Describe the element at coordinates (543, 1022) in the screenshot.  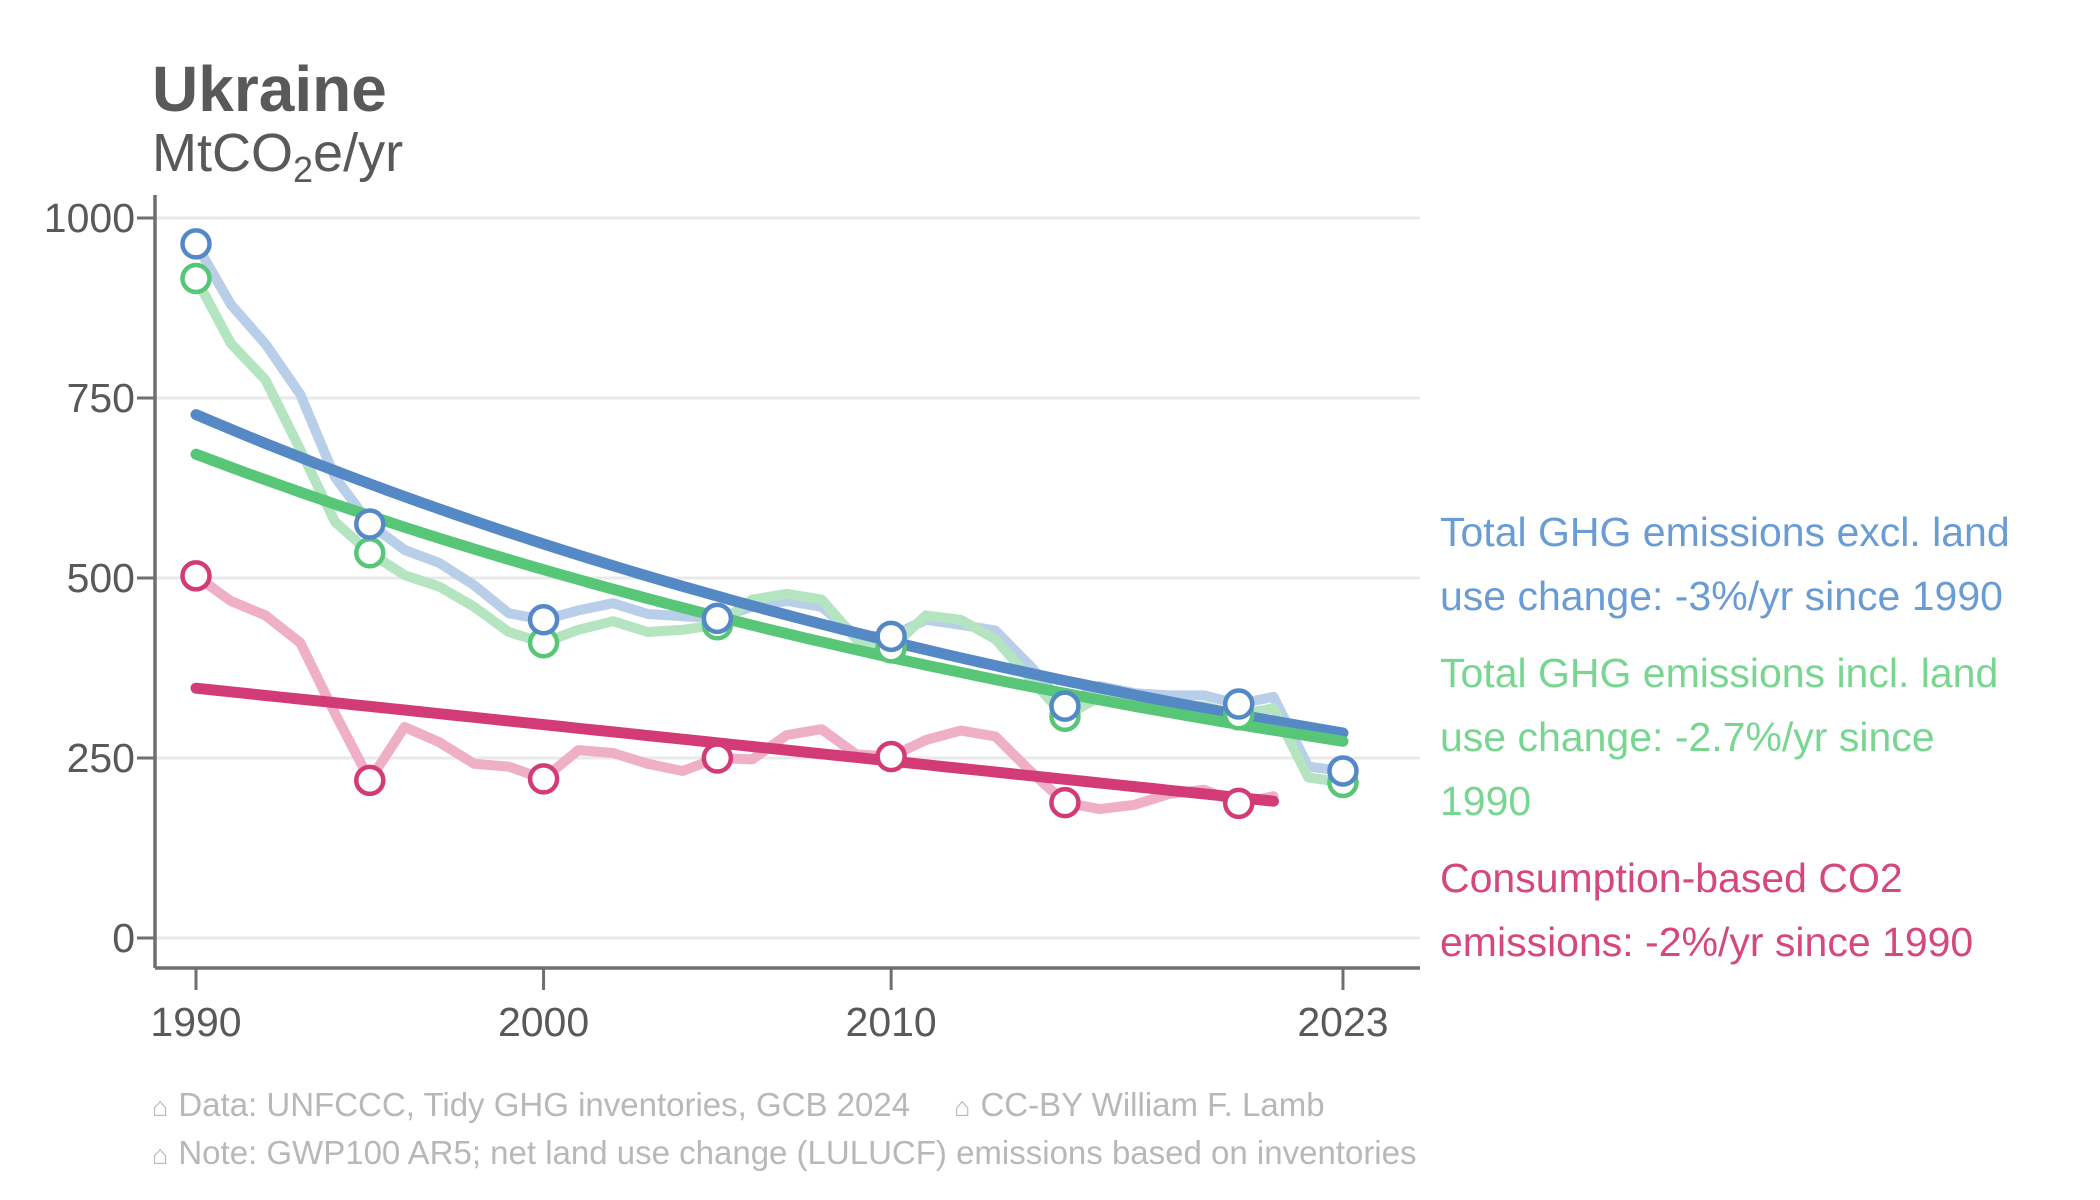
I see `x-tick-label-2000: 2000` at that location.